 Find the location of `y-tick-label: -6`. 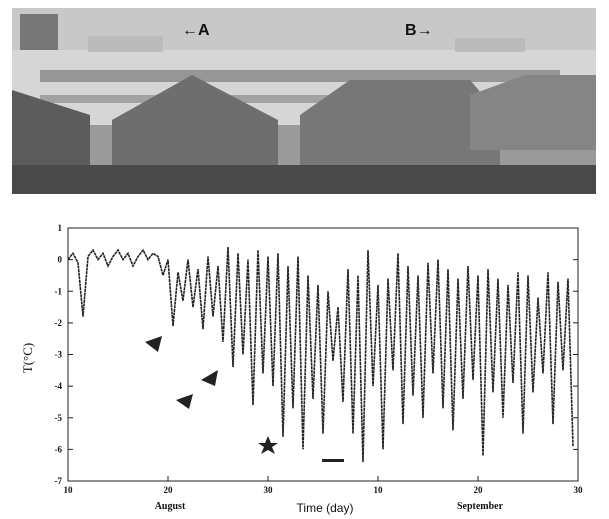

y-tick-label: -6 is located at coordinates (59, 449).